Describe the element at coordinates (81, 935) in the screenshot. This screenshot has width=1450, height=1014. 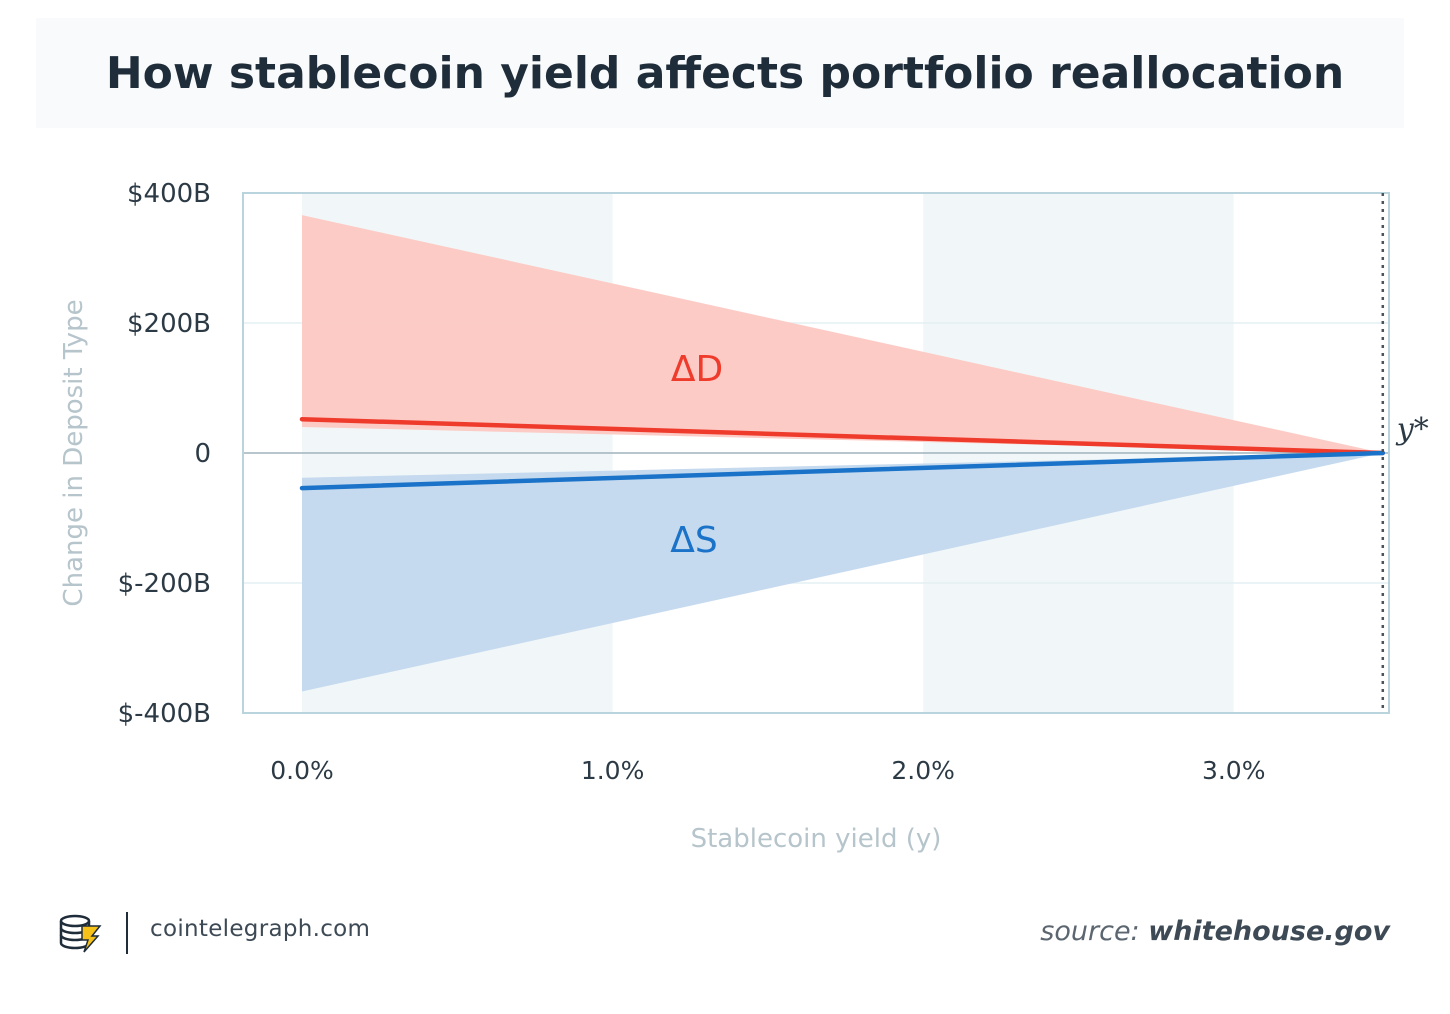
I see `cointelegraph-logo-icon` at that location.